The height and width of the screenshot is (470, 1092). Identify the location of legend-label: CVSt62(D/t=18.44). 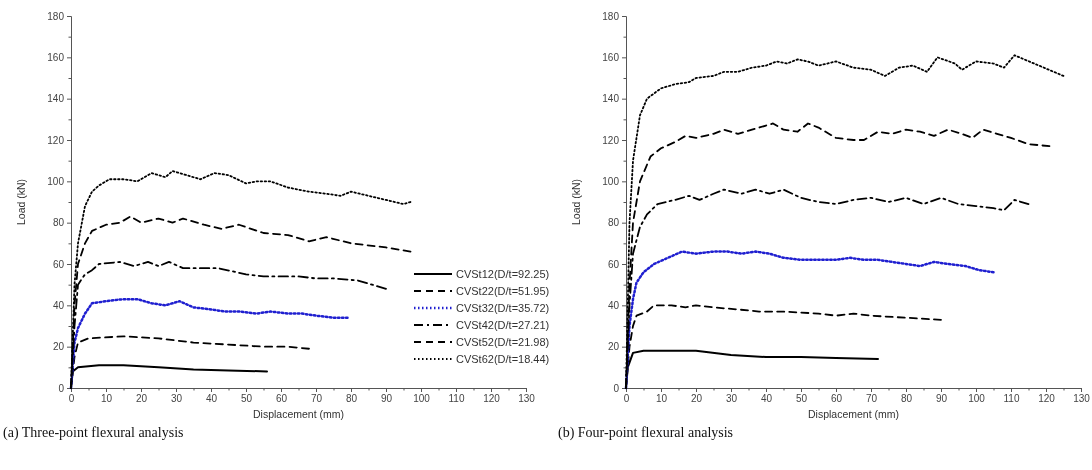
(503, 359).